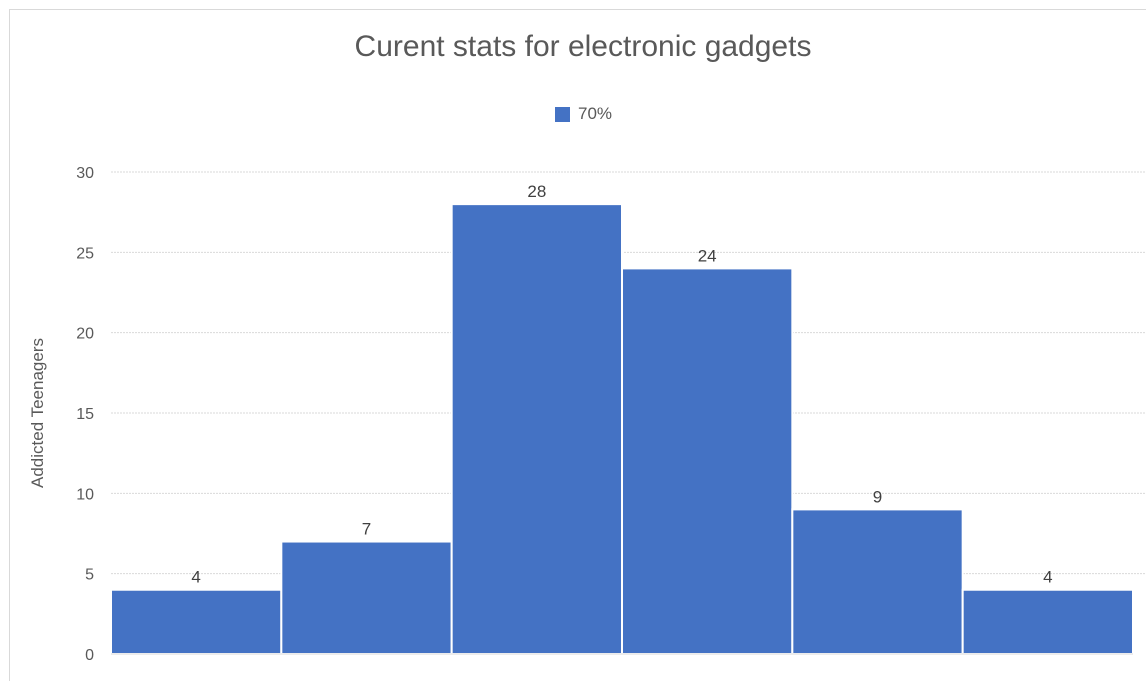  What do you see at coordinates (85, 173) in the screenshot?
I see `y-tick-label: 30` at bounding box center [85, 173].